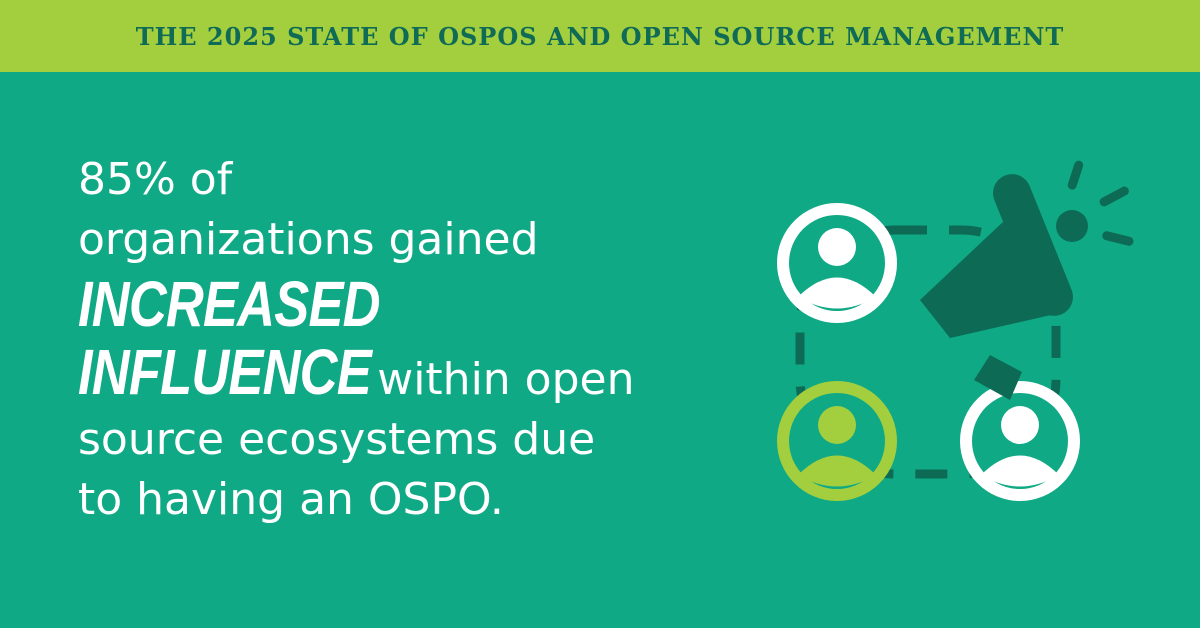  I want to click on stat-line-3: within open, so click(506, 379).